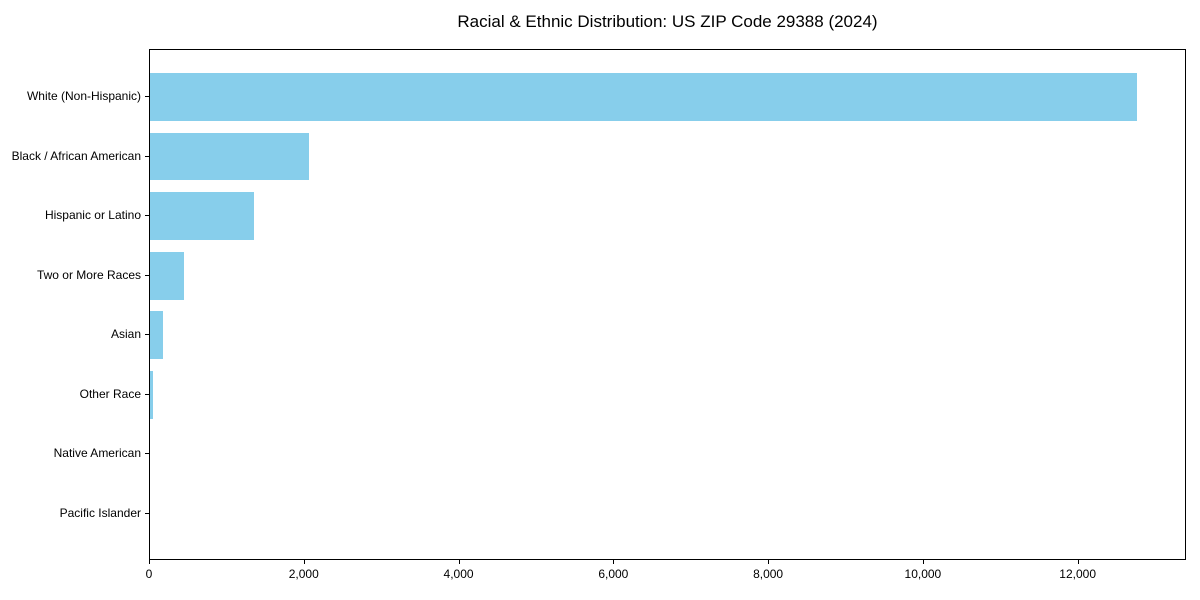 This screenshot has height=600, width=1200. Describe the element at coordinates (458, 574) in the screenshot. I see `x-tick-label: 4,000` at that location.